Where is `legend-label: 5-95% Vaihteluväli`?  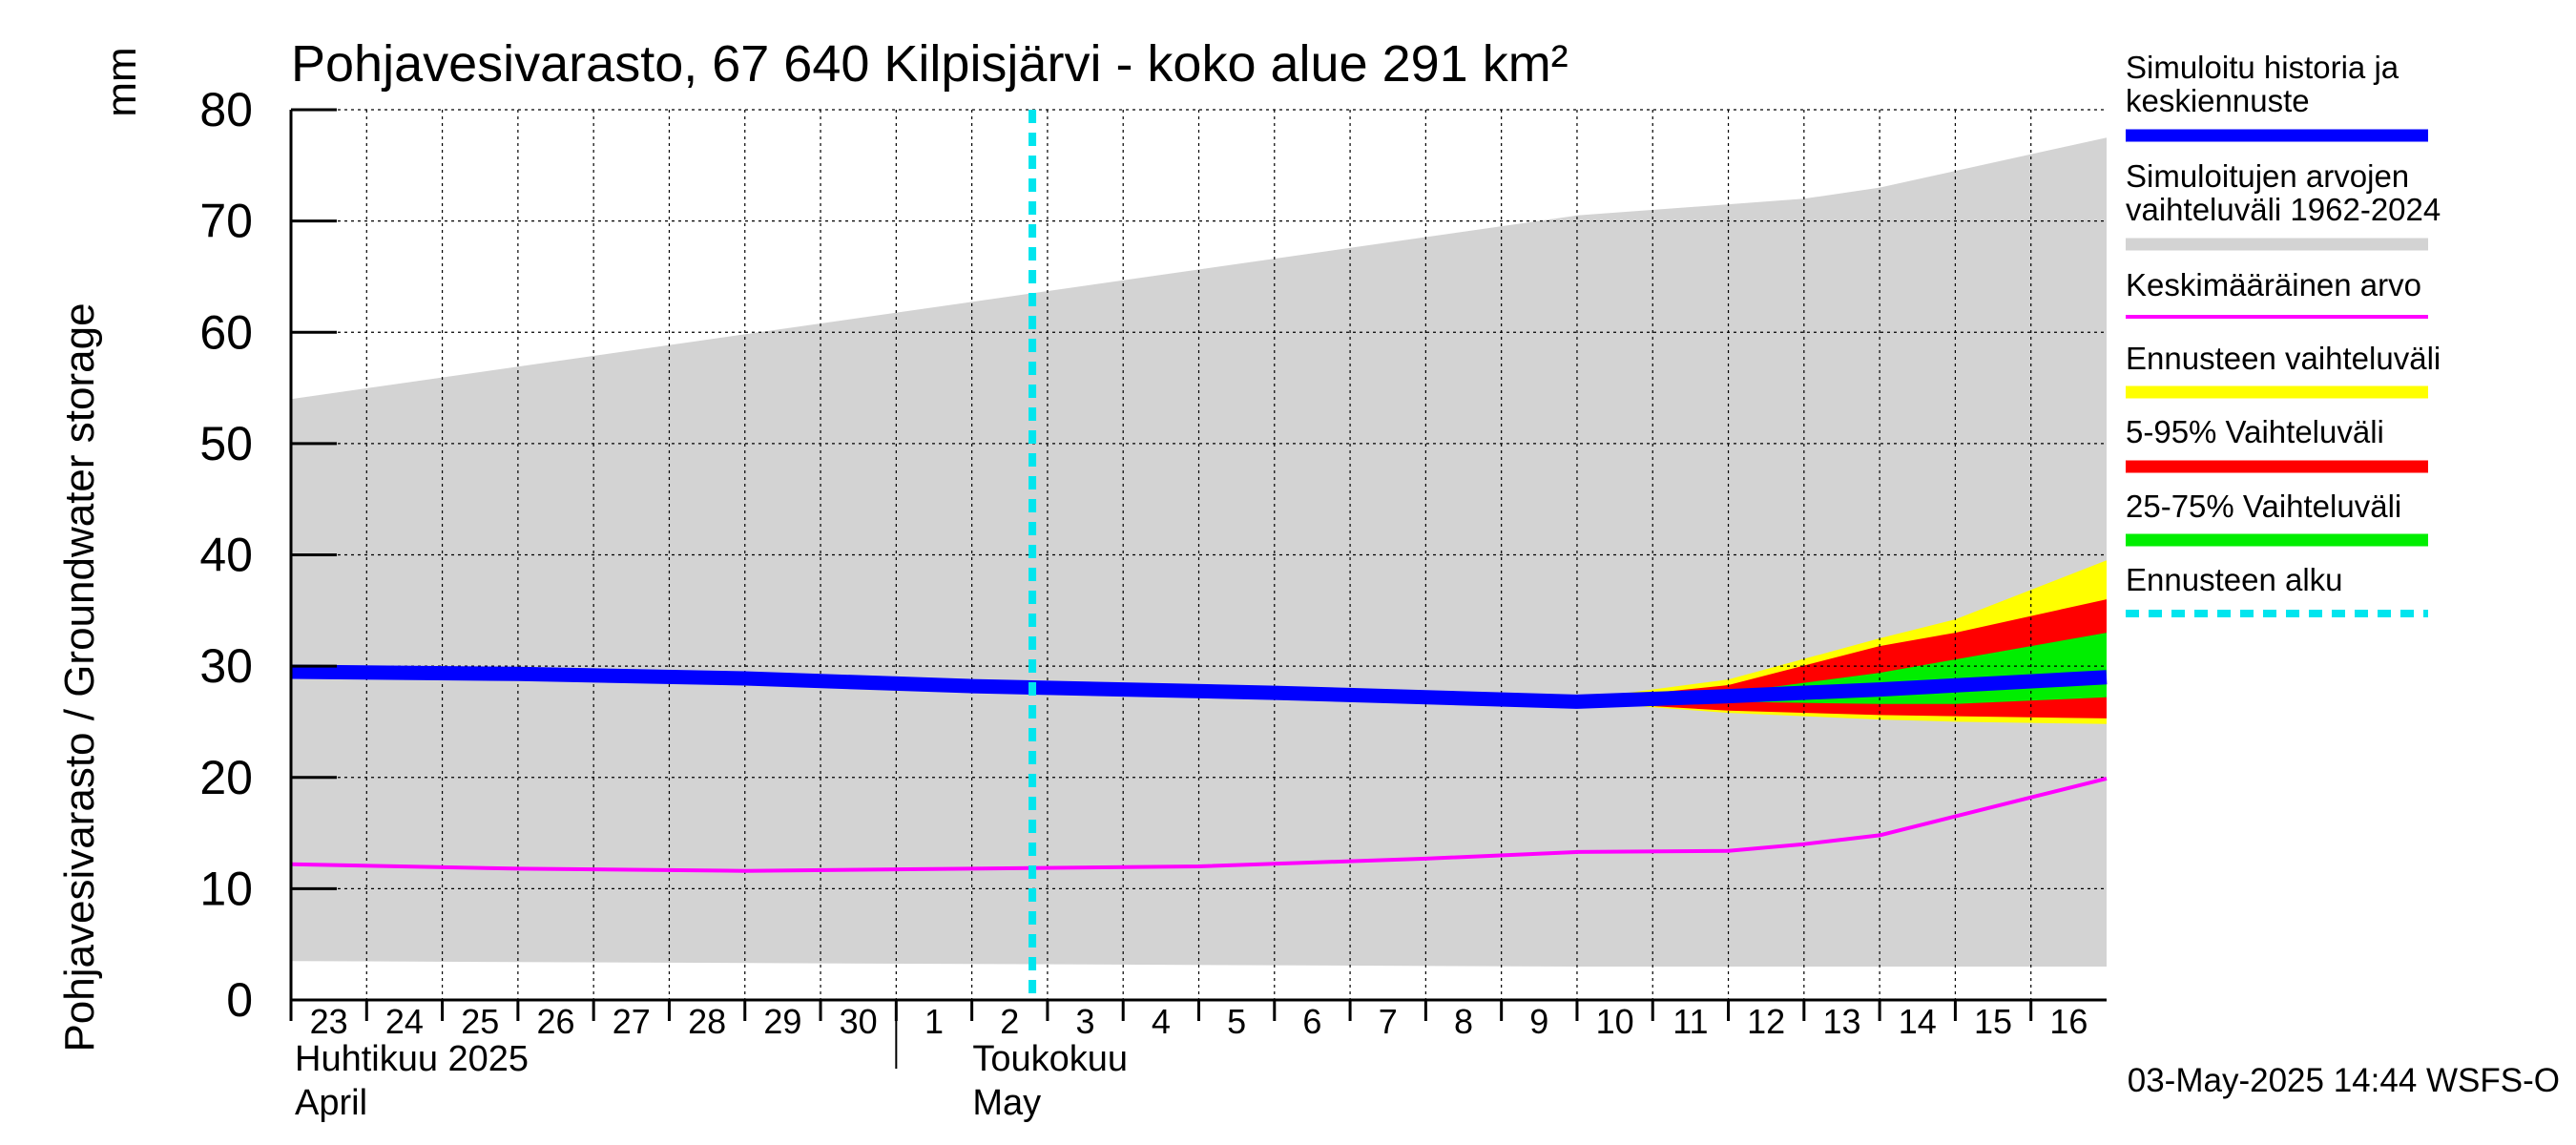
legend-label: 5-95% Vaihteluväli is located at coordinates (2255, 431).